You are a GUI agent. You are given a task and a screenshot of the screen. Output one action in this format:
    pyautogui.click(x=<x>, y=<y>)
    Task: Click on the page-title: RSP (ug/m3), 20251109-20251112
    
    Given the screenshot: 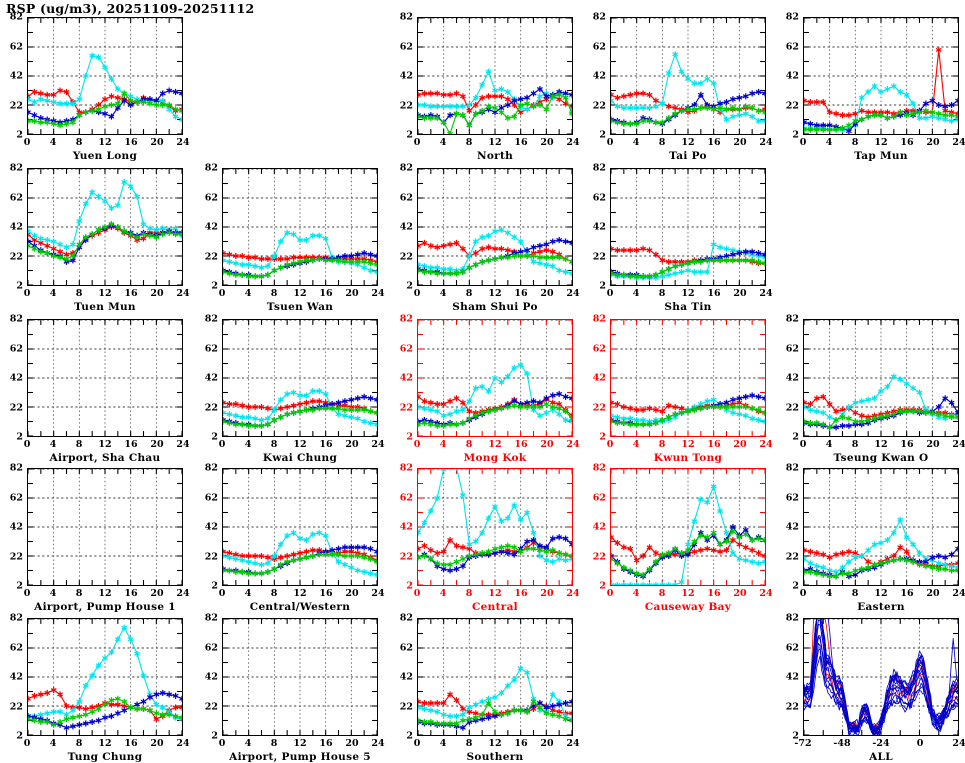 What is the action you would take?
    pyautogui.click(x=130, y=8)
    